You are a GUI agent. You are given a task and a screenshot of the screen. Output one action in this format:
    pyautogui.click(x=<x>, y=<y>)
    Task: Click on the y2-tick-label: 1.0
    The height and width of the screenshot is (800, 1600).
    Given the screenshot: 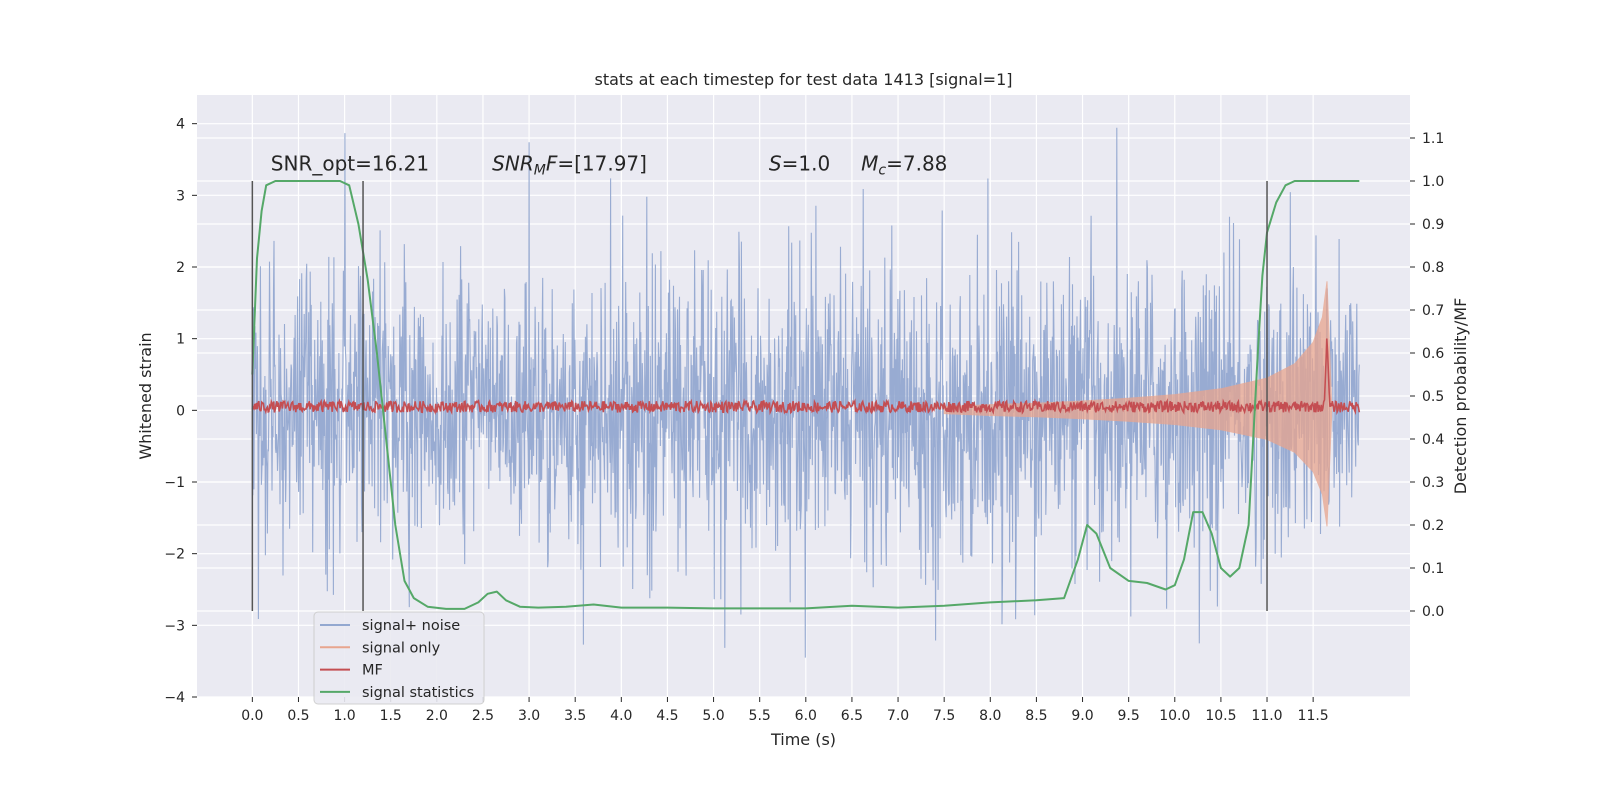 What is the action you would take?
    pyautogui.click(x=1433, y=182)
    